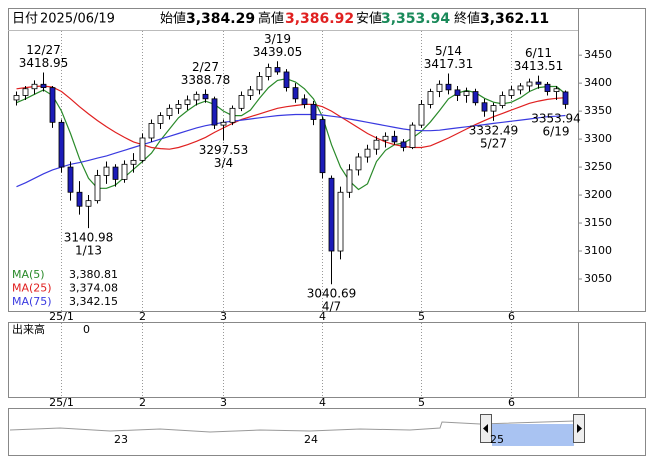 This screenshot has height=470, width=653. Describe the element at coordinates (25, 19) in the screenshot. I see `date-label: 日付` at that location.